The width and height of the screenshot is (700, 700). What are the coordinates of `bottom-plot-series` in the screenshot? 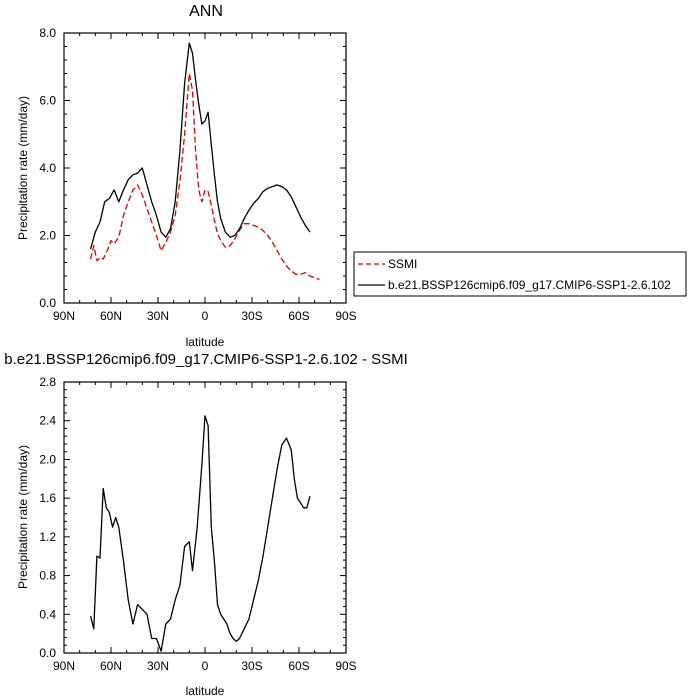 It's located at (200, 533).